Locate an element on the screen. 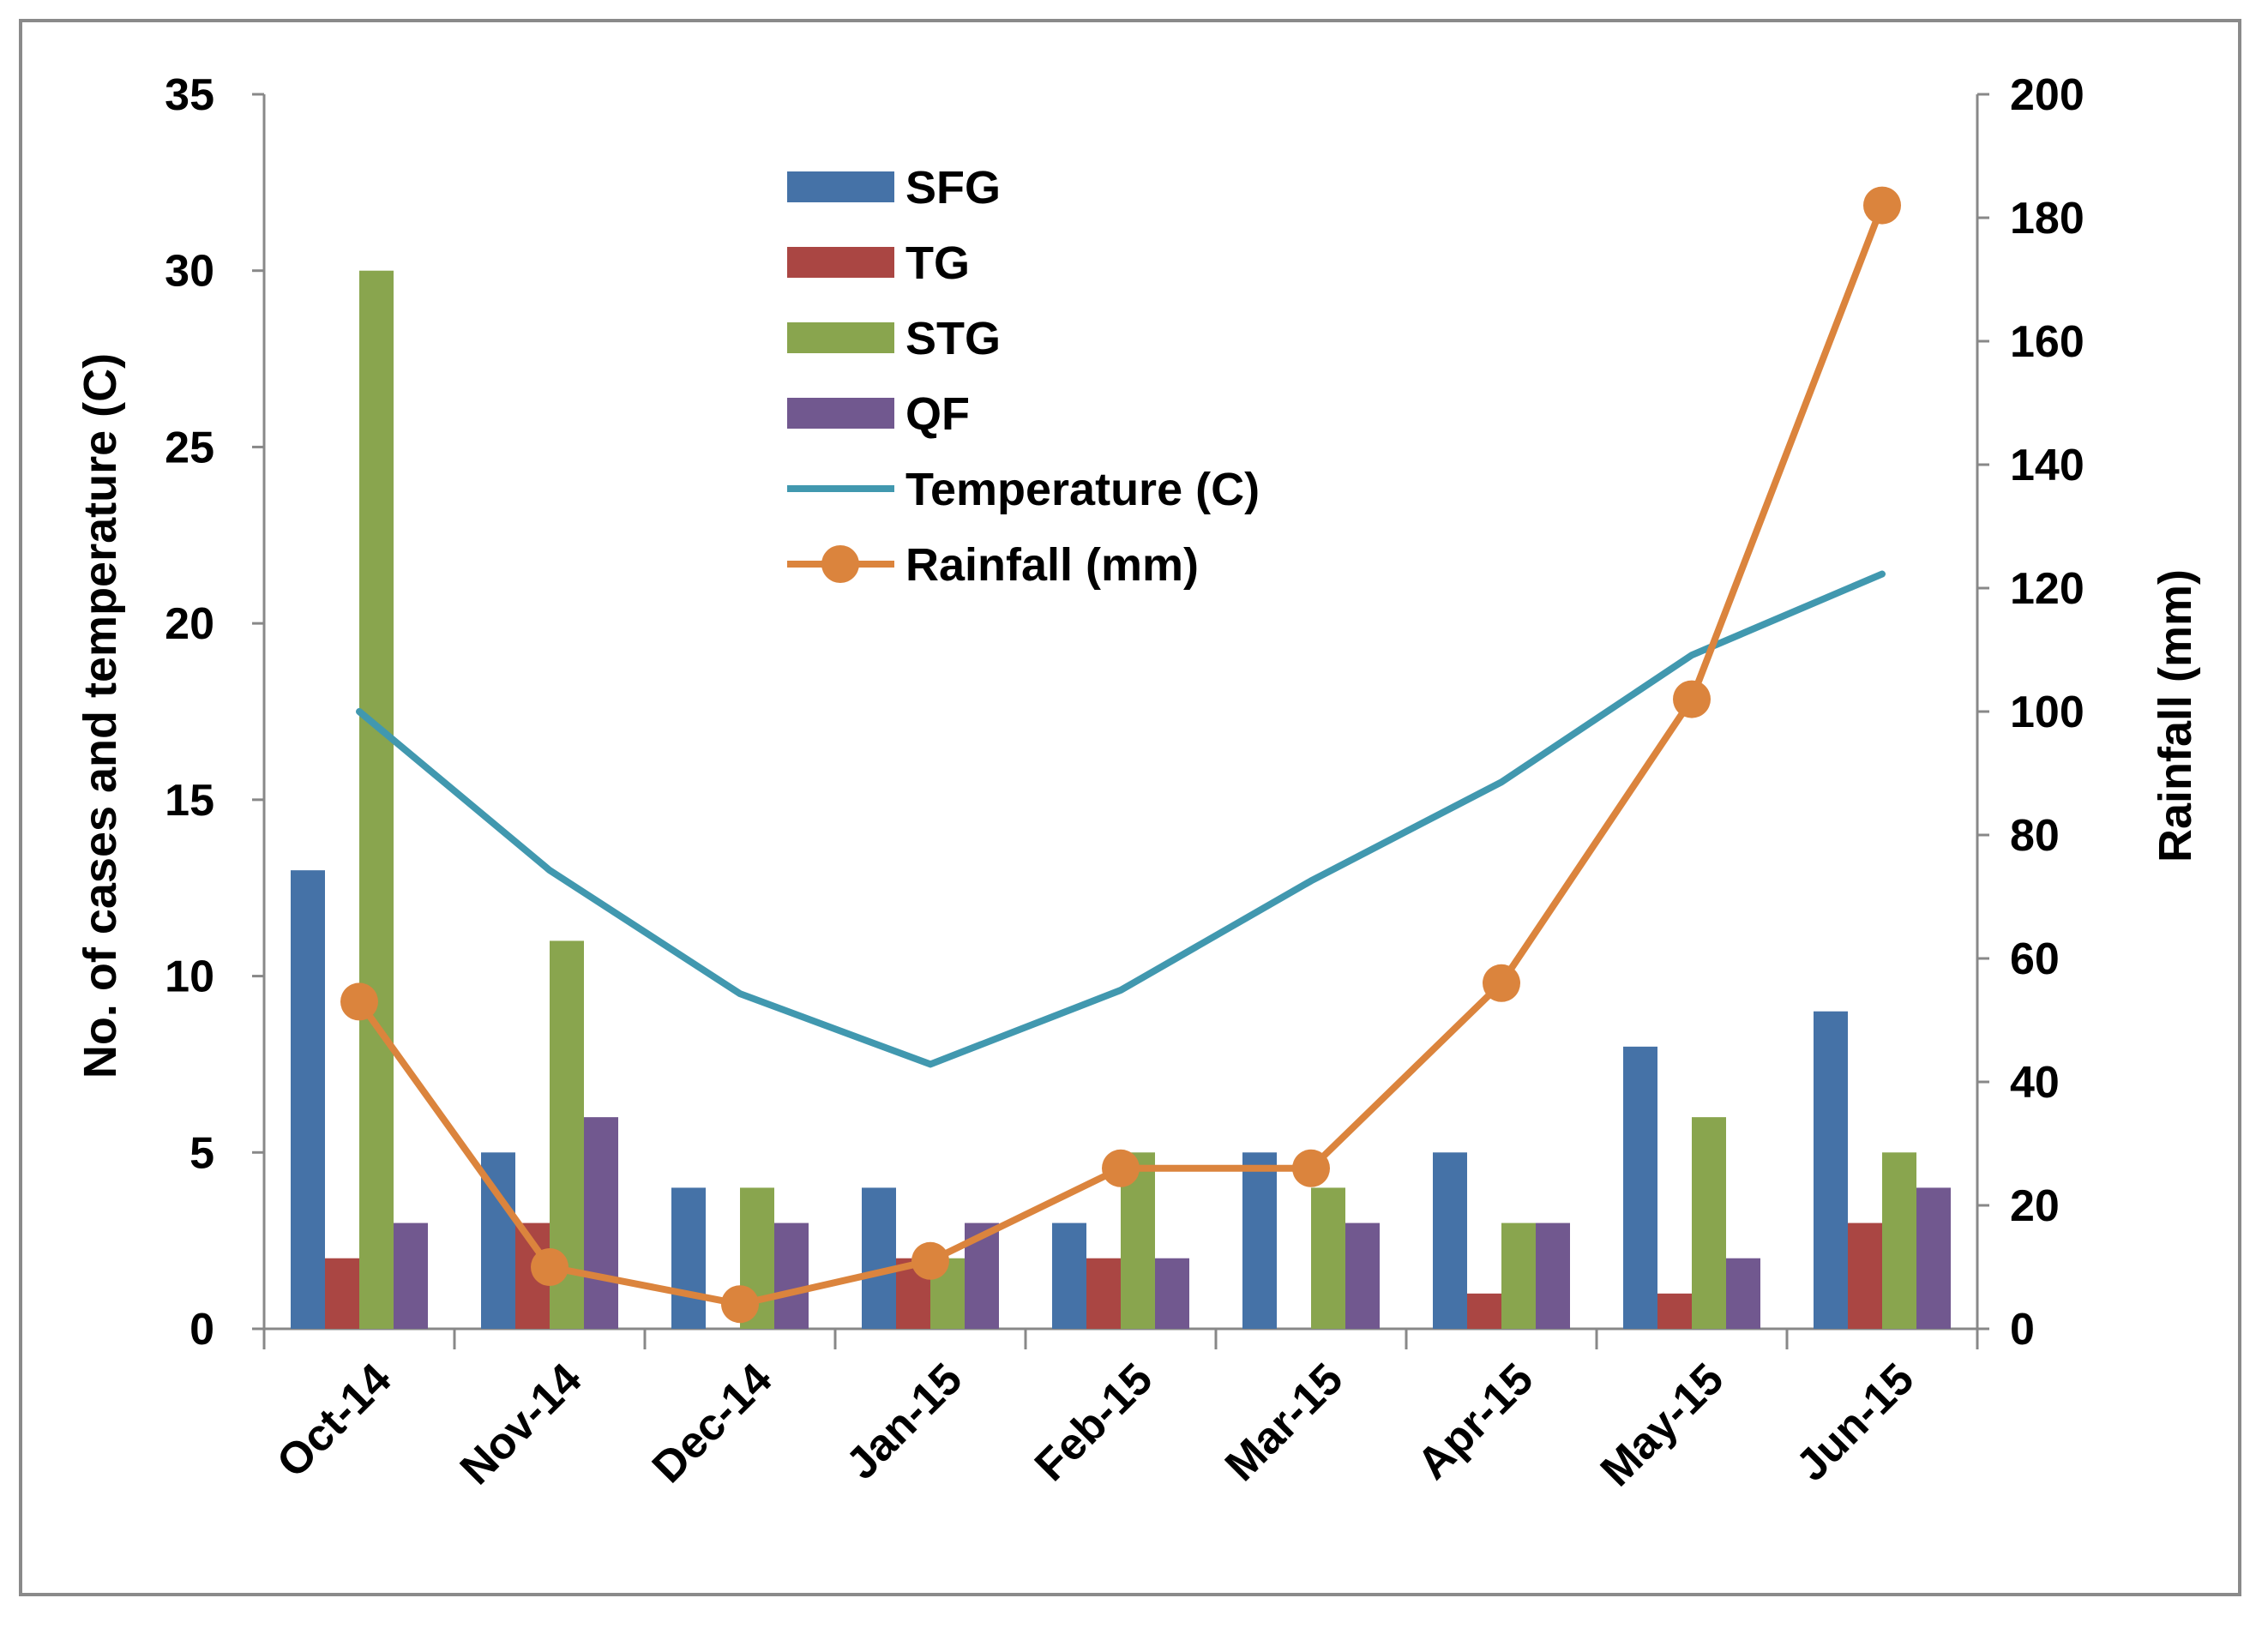  y-left-tick-label: 30 is located at coordinates (189, 272).